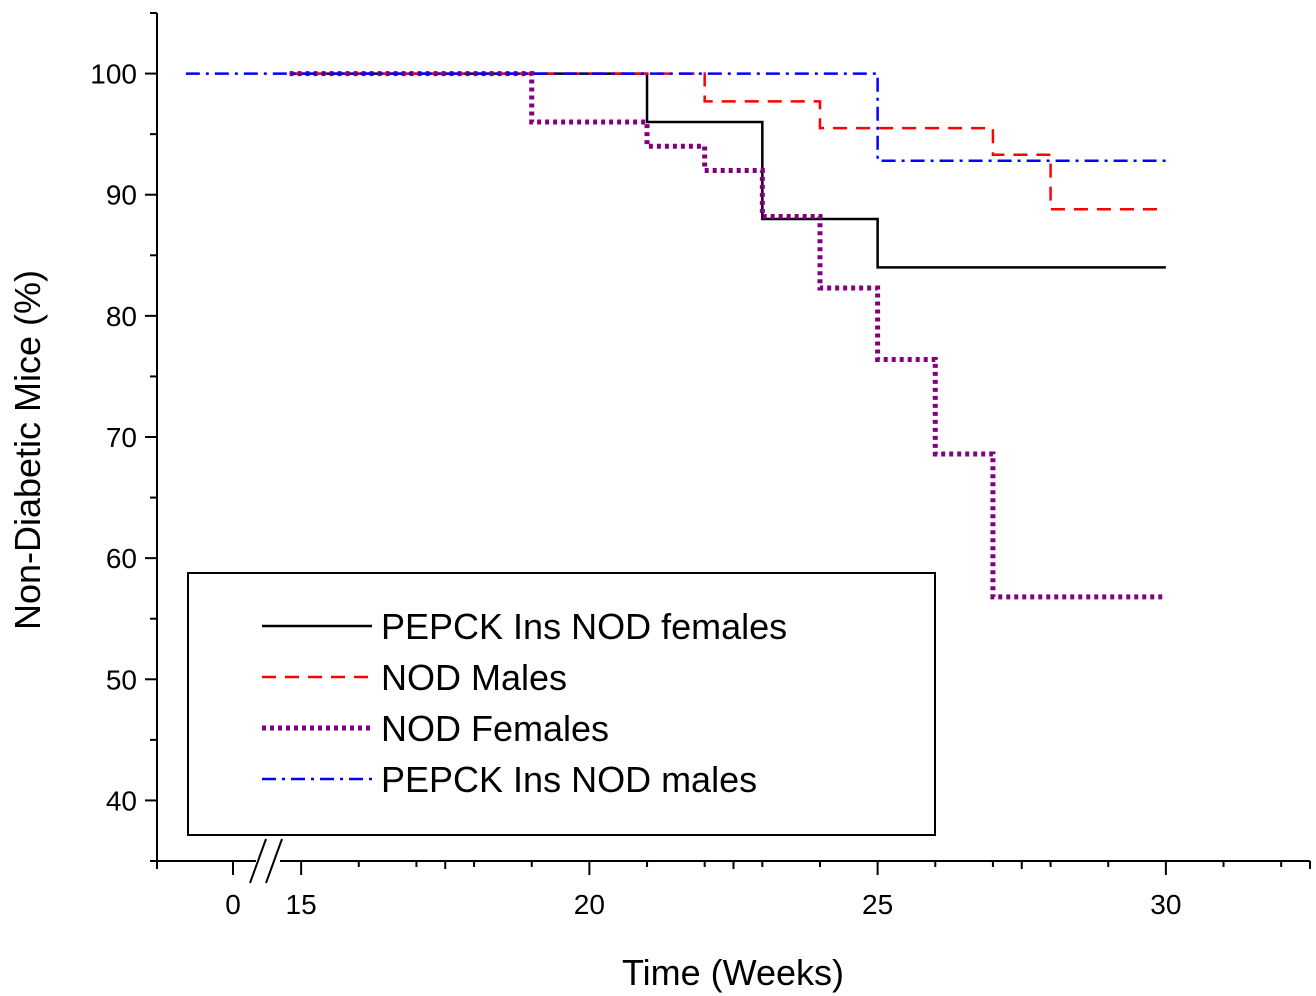  I want to click on y-tick-label: 40, so click(121, 800).